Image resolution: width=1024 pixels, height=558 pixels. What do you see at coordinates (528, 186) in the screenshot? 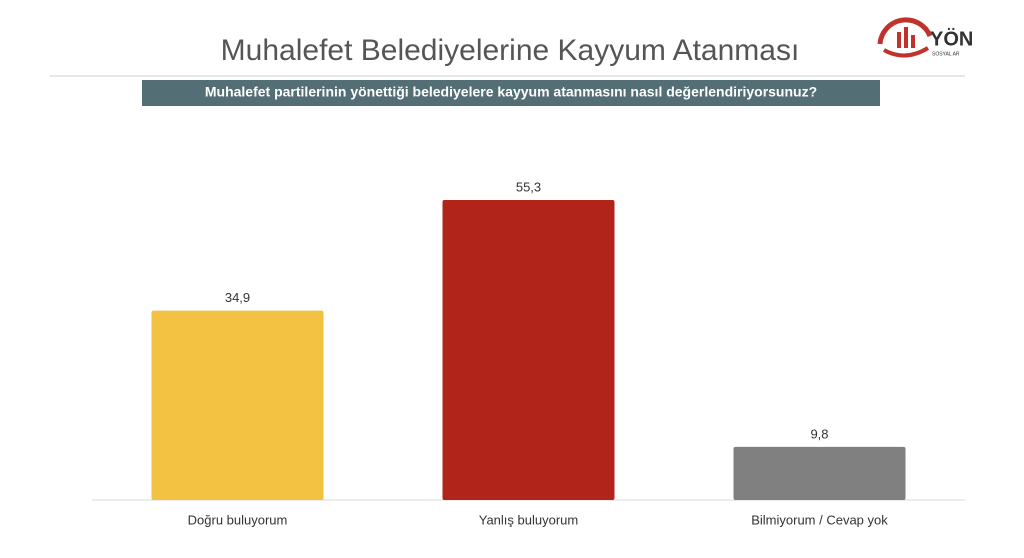
I see `value-label: 55,3` at bounding box center [528, 186].